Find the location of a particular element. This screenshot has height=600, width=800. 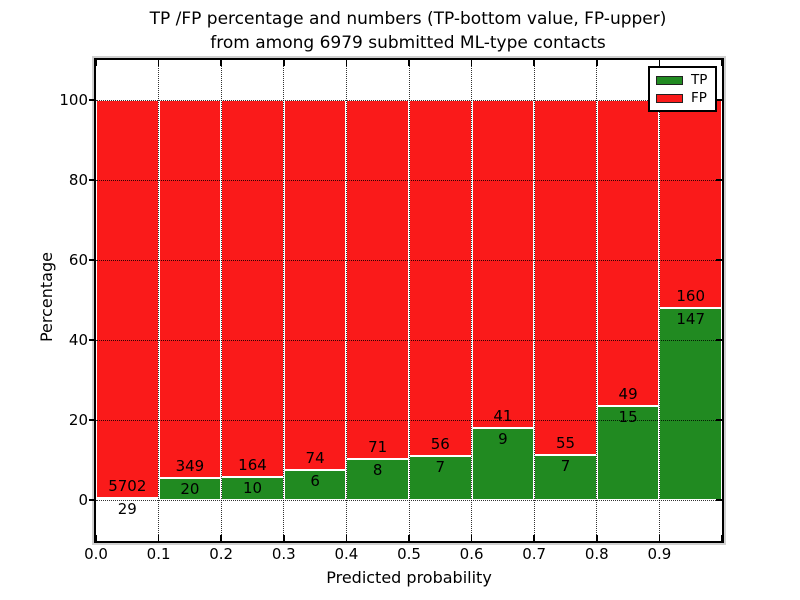

legend-item-tp: TP is located at coordinates (682, 80).